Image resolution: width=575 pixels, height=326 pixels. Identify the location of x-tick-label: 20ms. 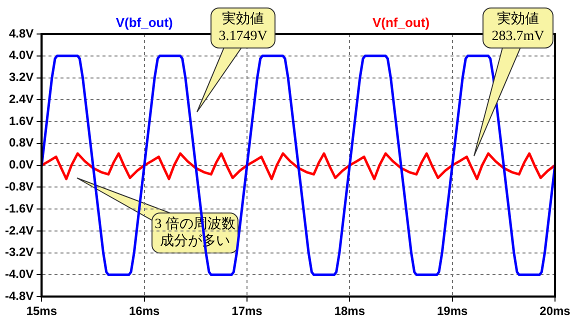
(555, 311).